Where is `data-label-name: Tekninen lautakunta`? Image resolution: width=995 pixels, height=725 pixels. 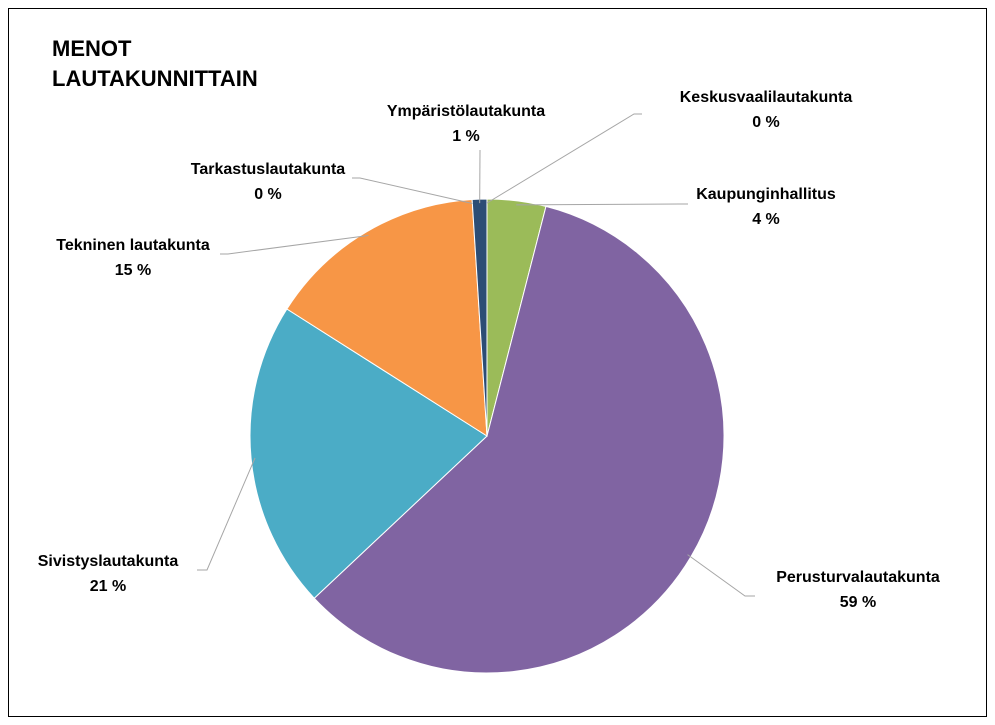
data-label-name: Tekninen lautakunta is located at coordinates (133, 245).